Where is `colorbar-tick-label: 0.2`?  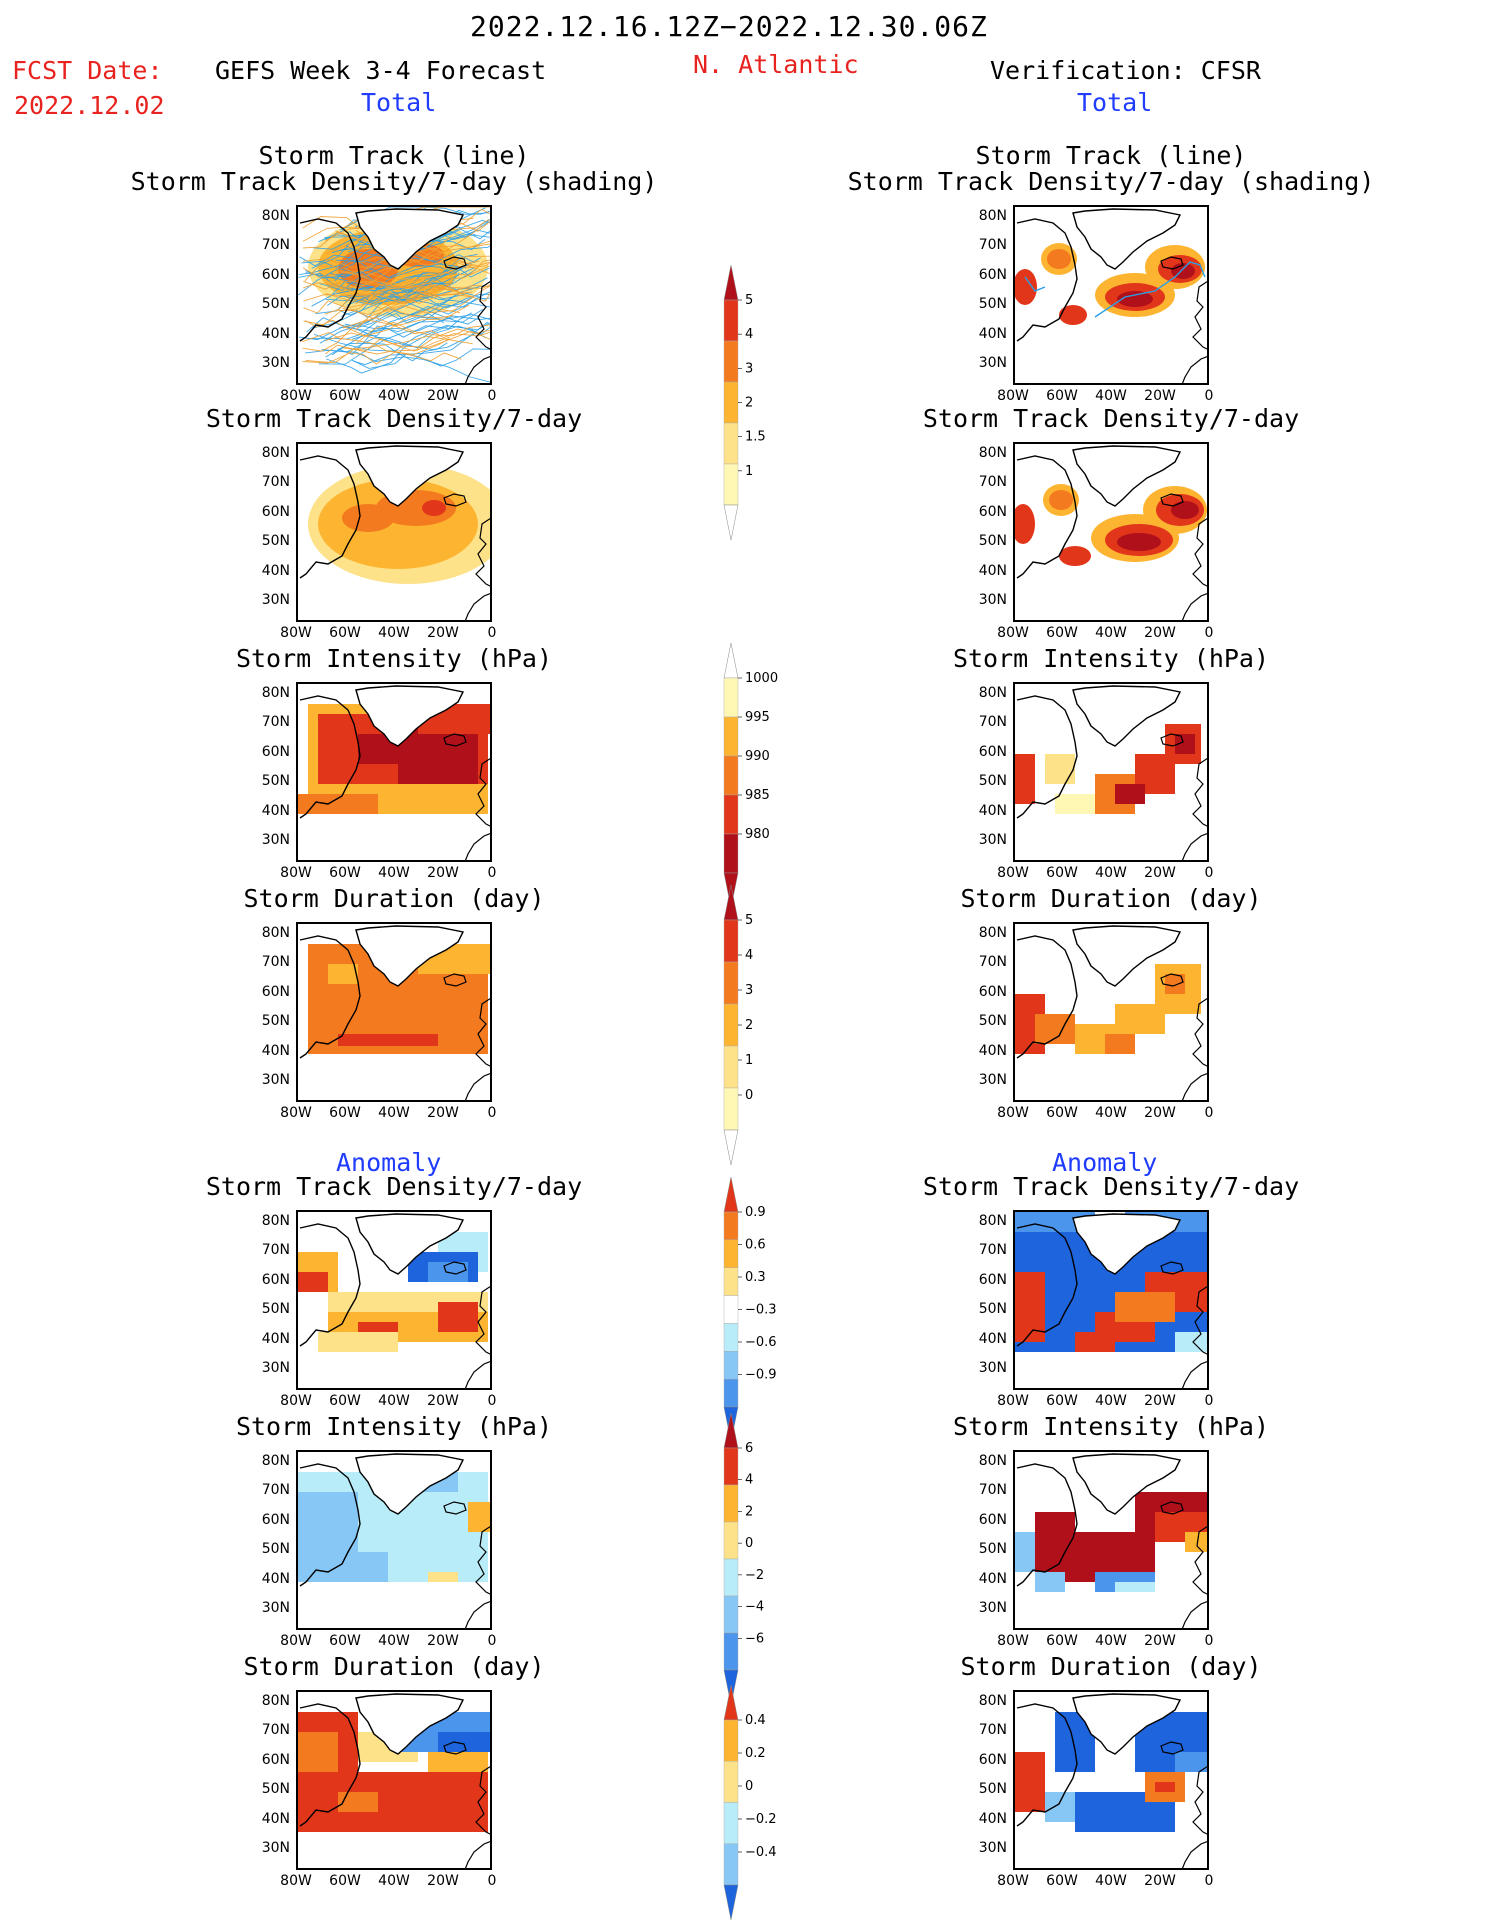
colorbar-tick-label: 0.2 is located at coordinates (755, 1753).